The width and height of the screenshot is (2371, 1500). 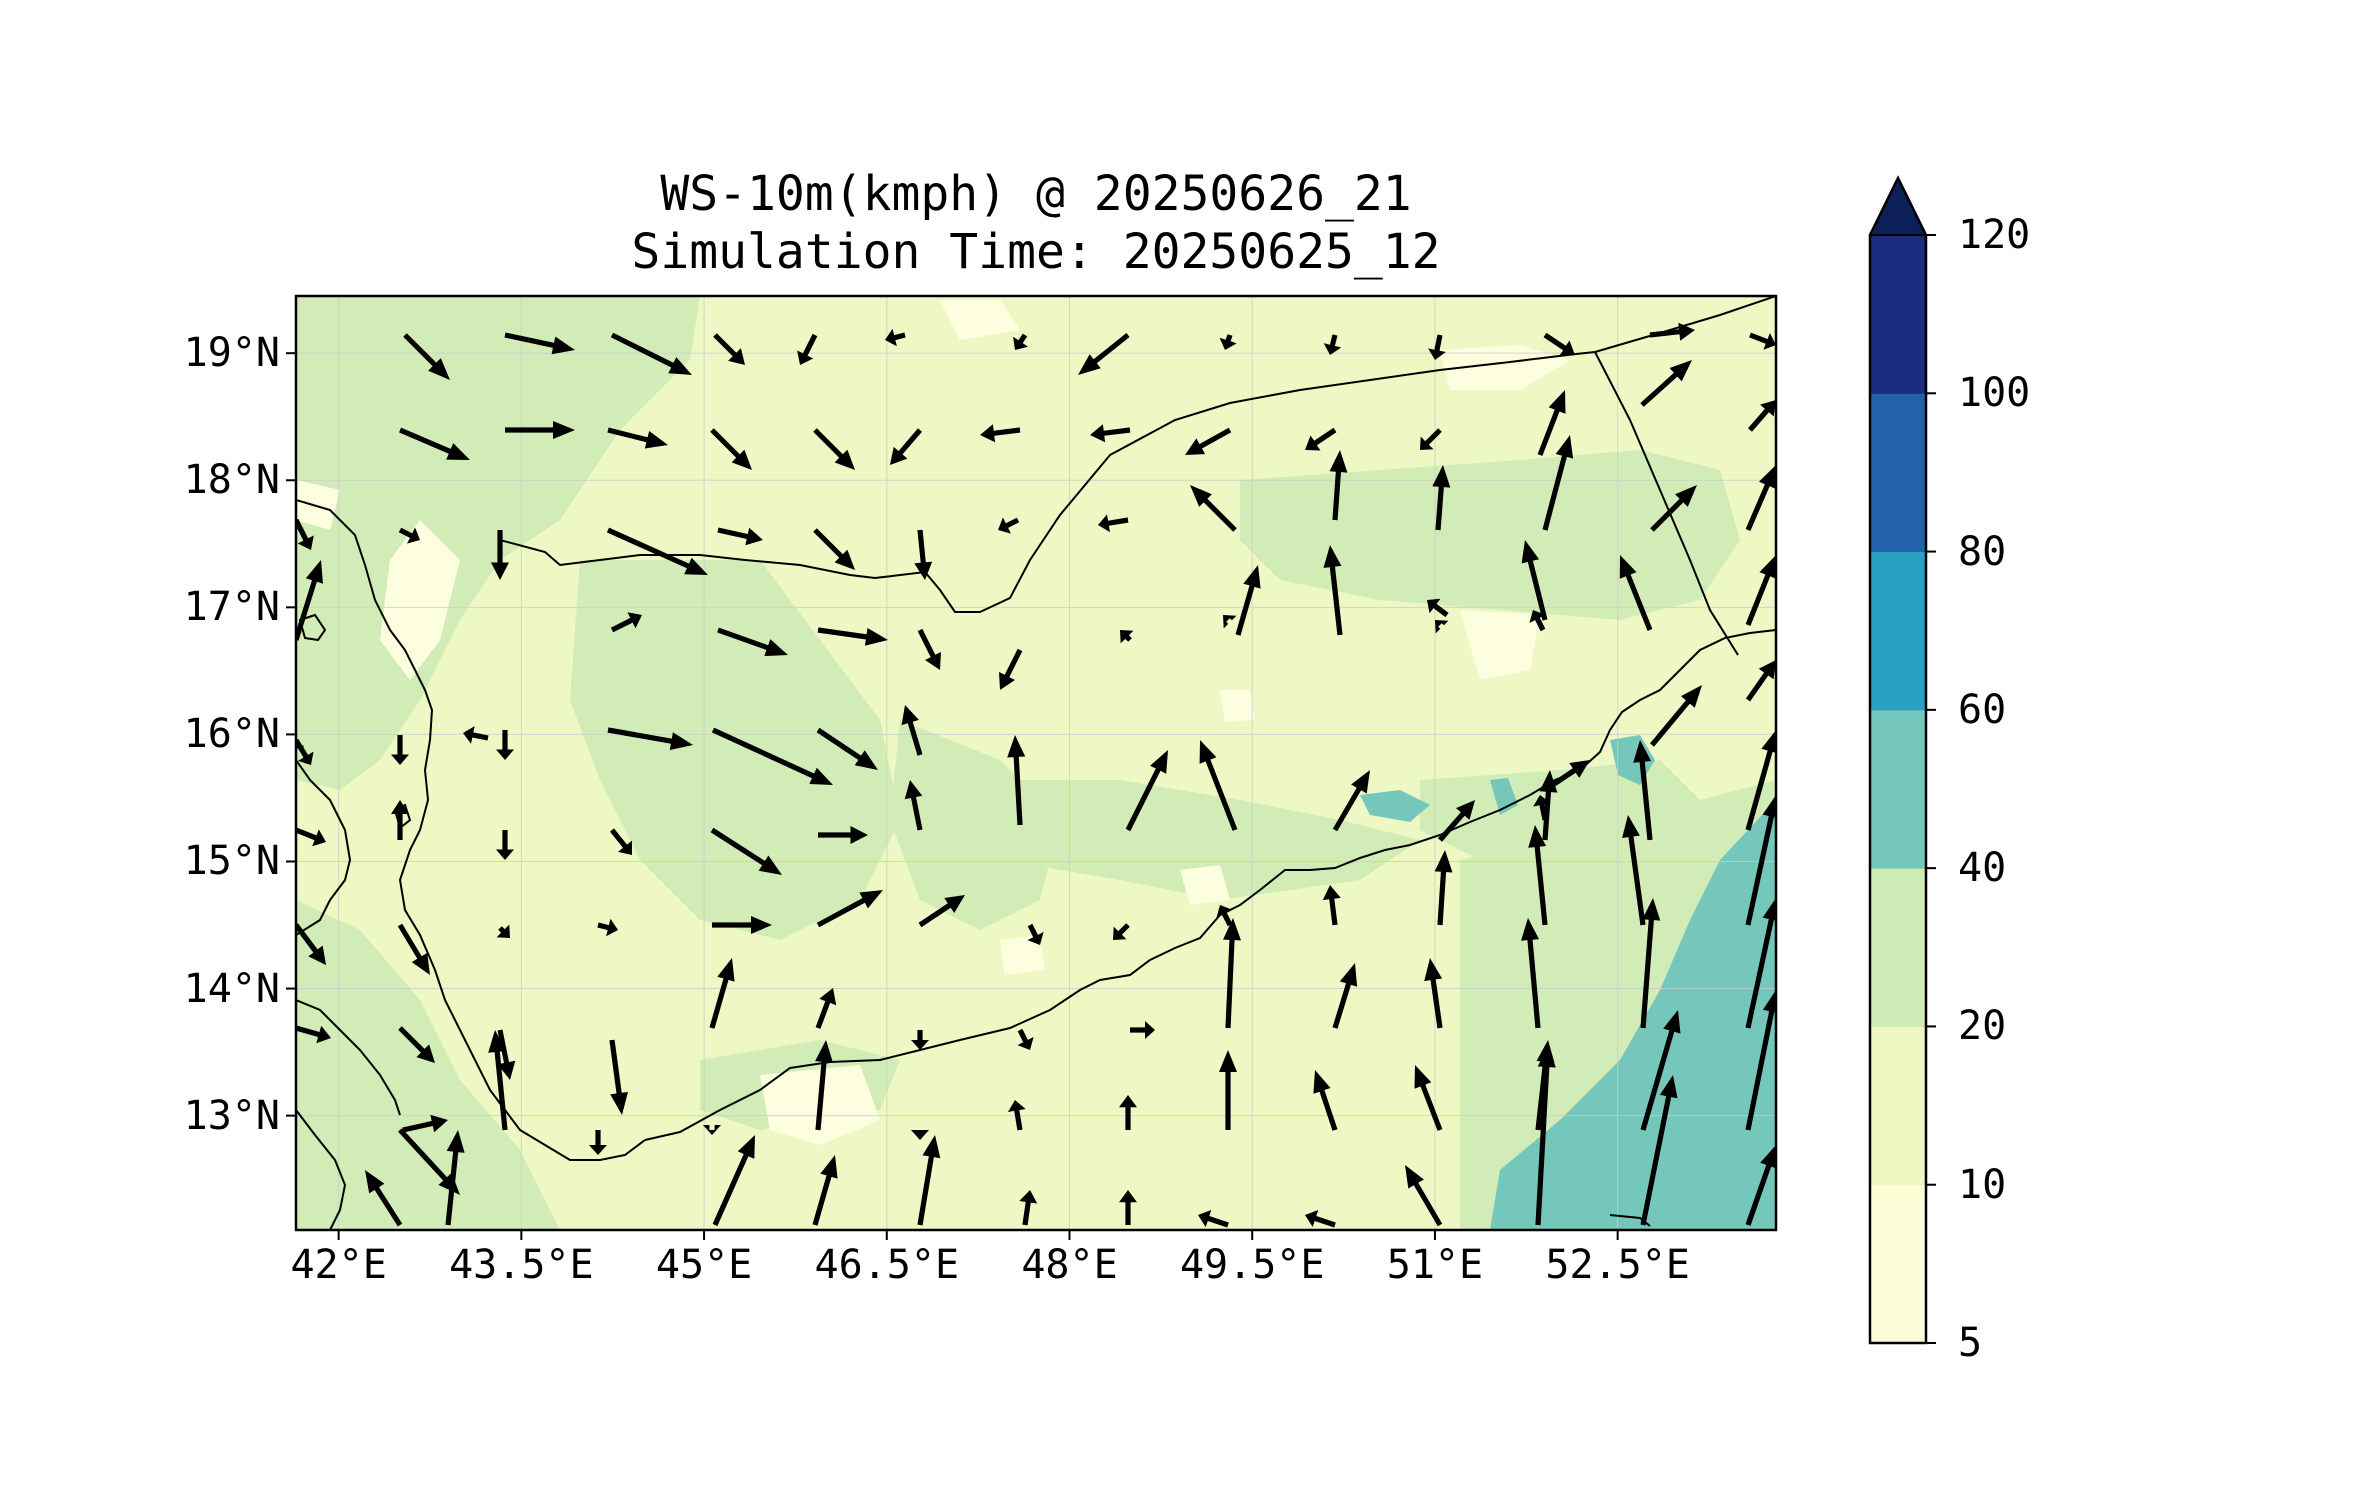 I want to click on west-lower-coastline, so click(x=348, y=1057).